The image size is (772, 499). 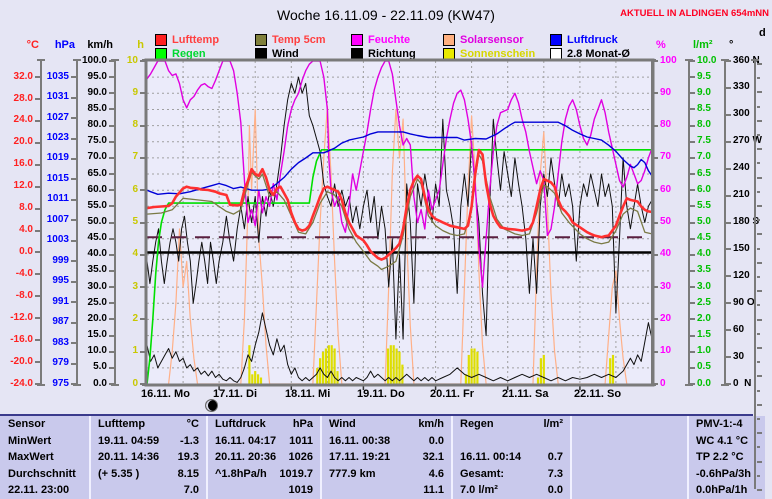 I want to click on cell-text: 16.11. 04:17, so click(x=246, y=440).